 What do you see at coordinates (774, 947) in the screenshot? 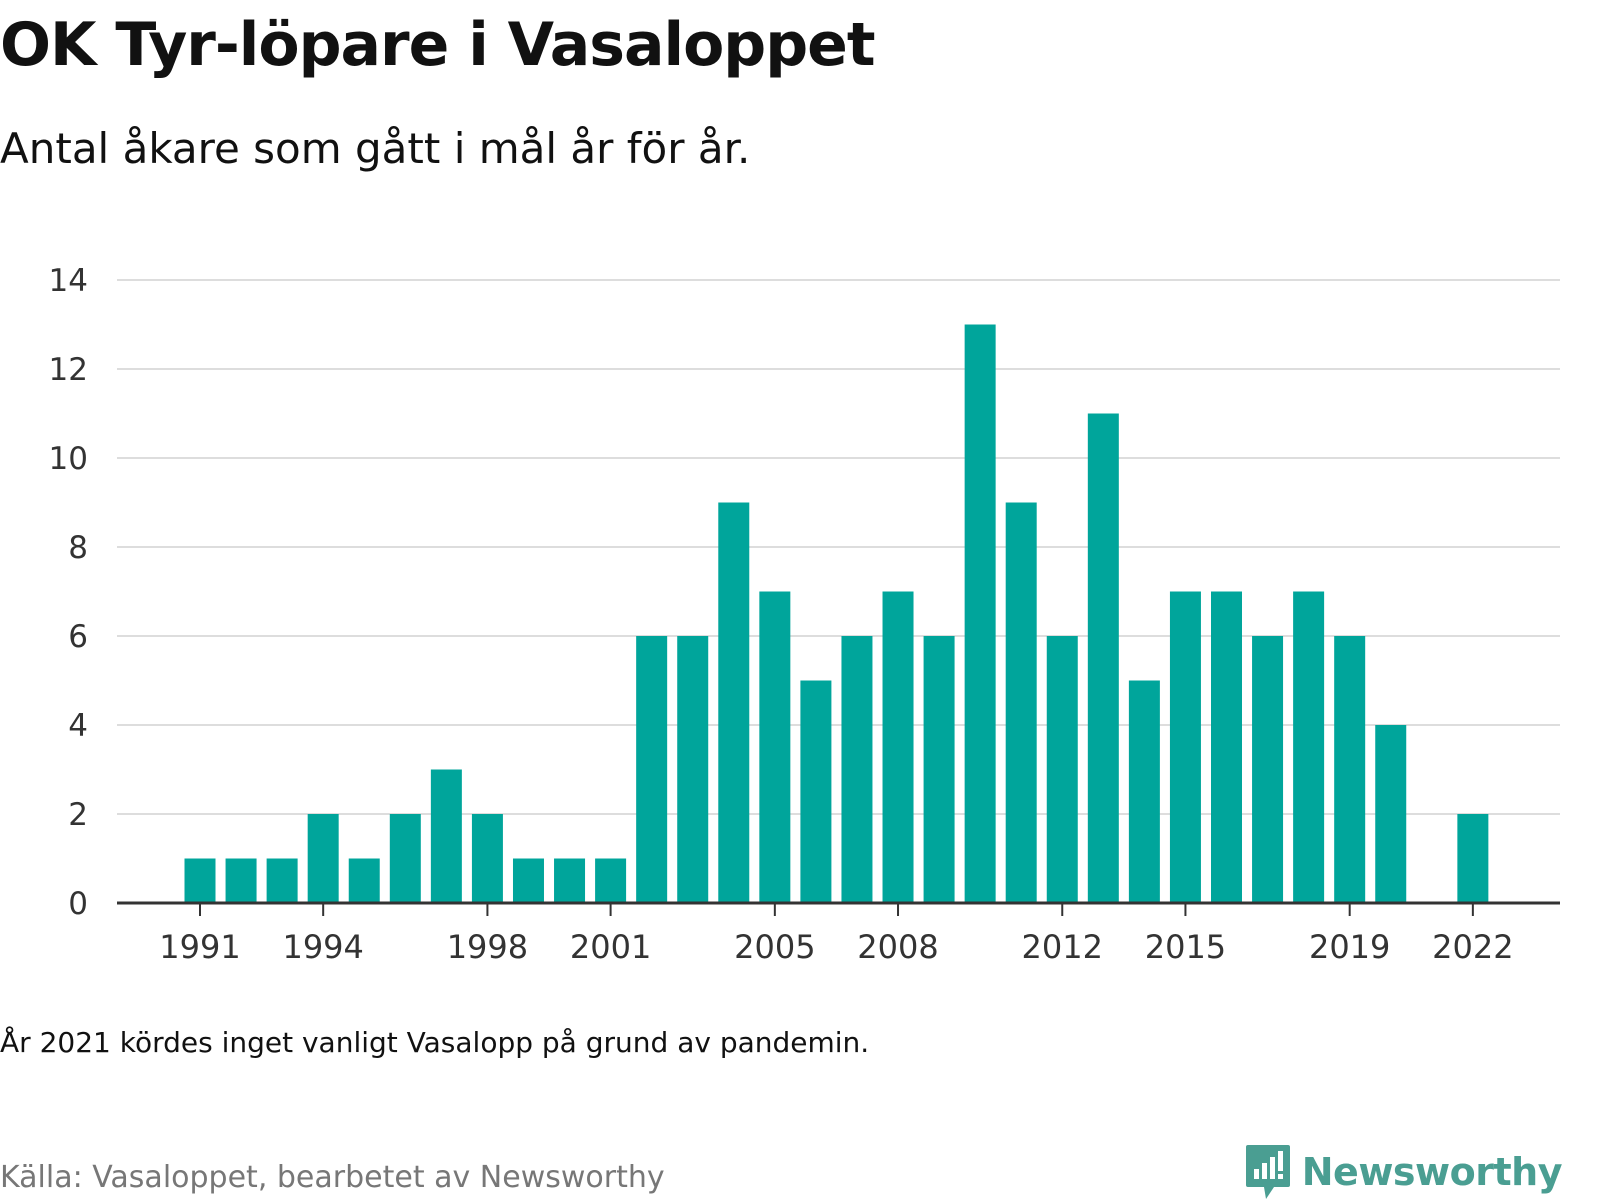
I see `x-tick-label: 2005` at bounding box center [774, 947].